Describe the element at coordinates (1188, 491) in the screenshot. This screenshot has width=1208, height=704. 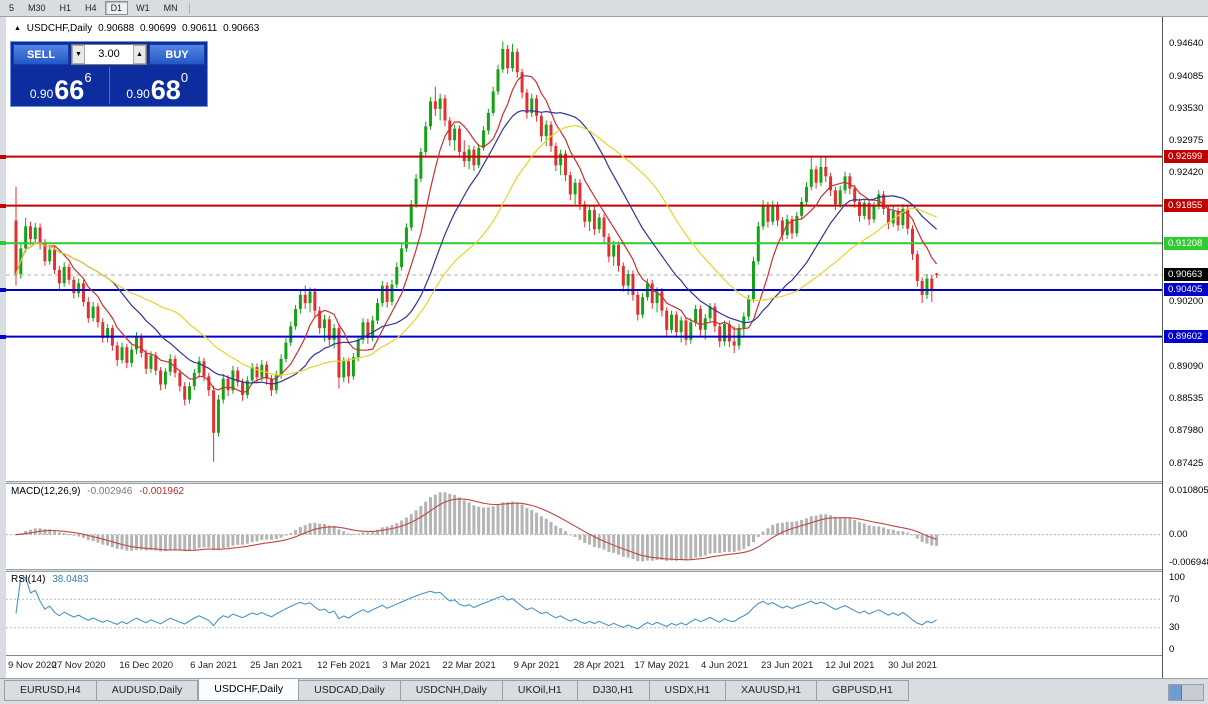
I see `macd-axis-label: 0.010805` at that location.